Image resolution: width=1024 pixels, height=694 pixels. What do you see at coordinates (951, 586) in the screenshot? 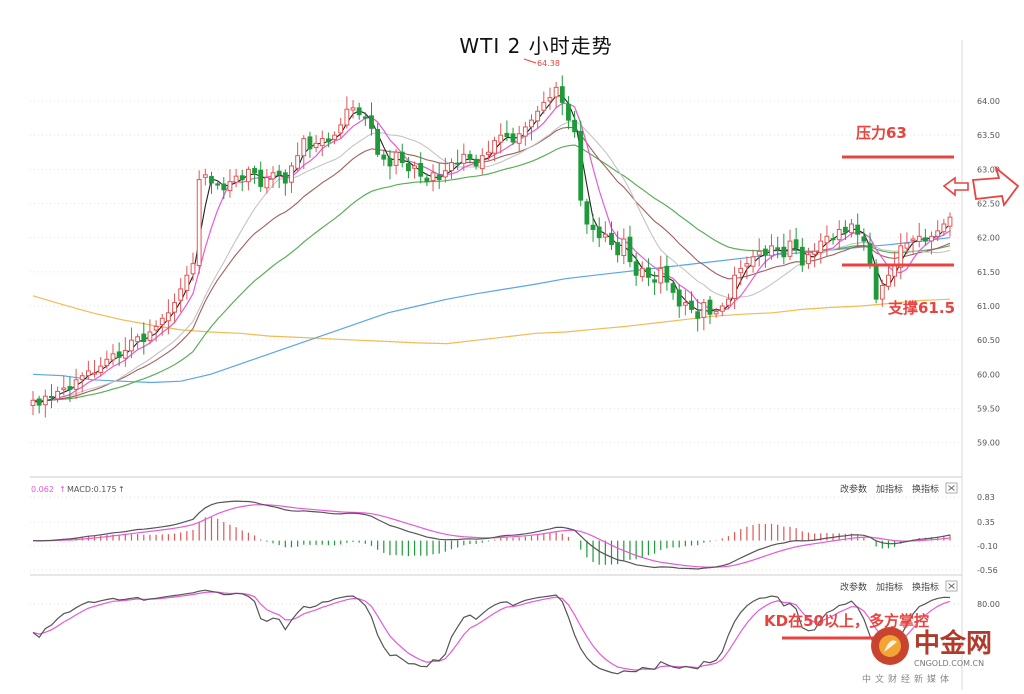
I see `kd-close-icon` at bounding box center [951, 586].